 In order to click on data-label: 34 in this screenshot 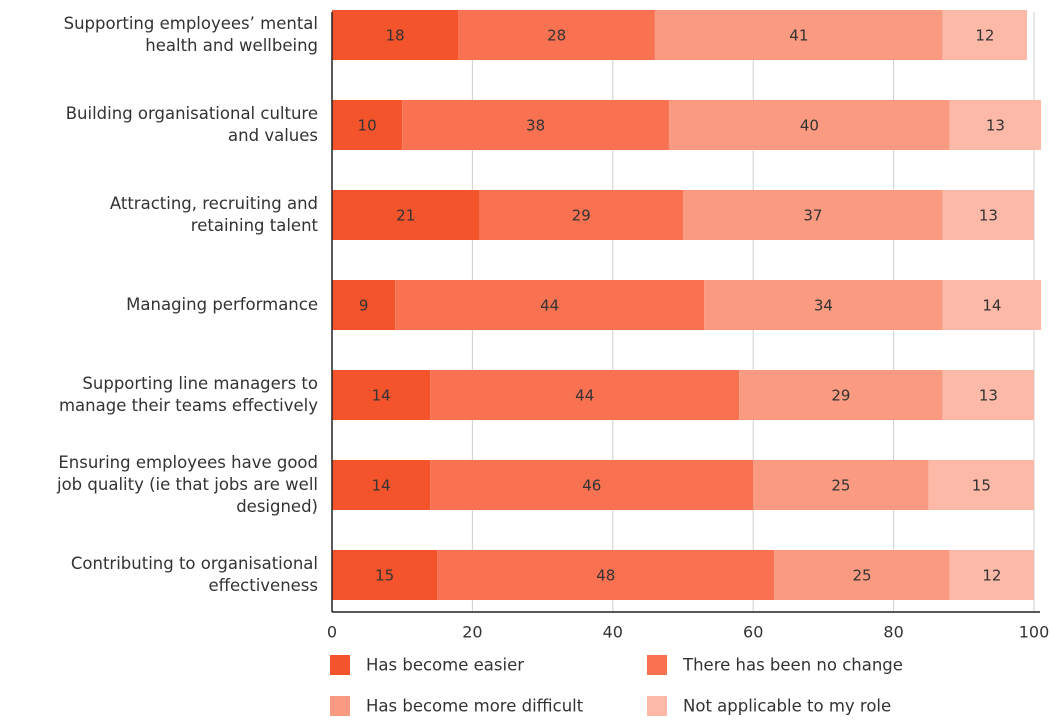, I will do `click(823, 306)`.